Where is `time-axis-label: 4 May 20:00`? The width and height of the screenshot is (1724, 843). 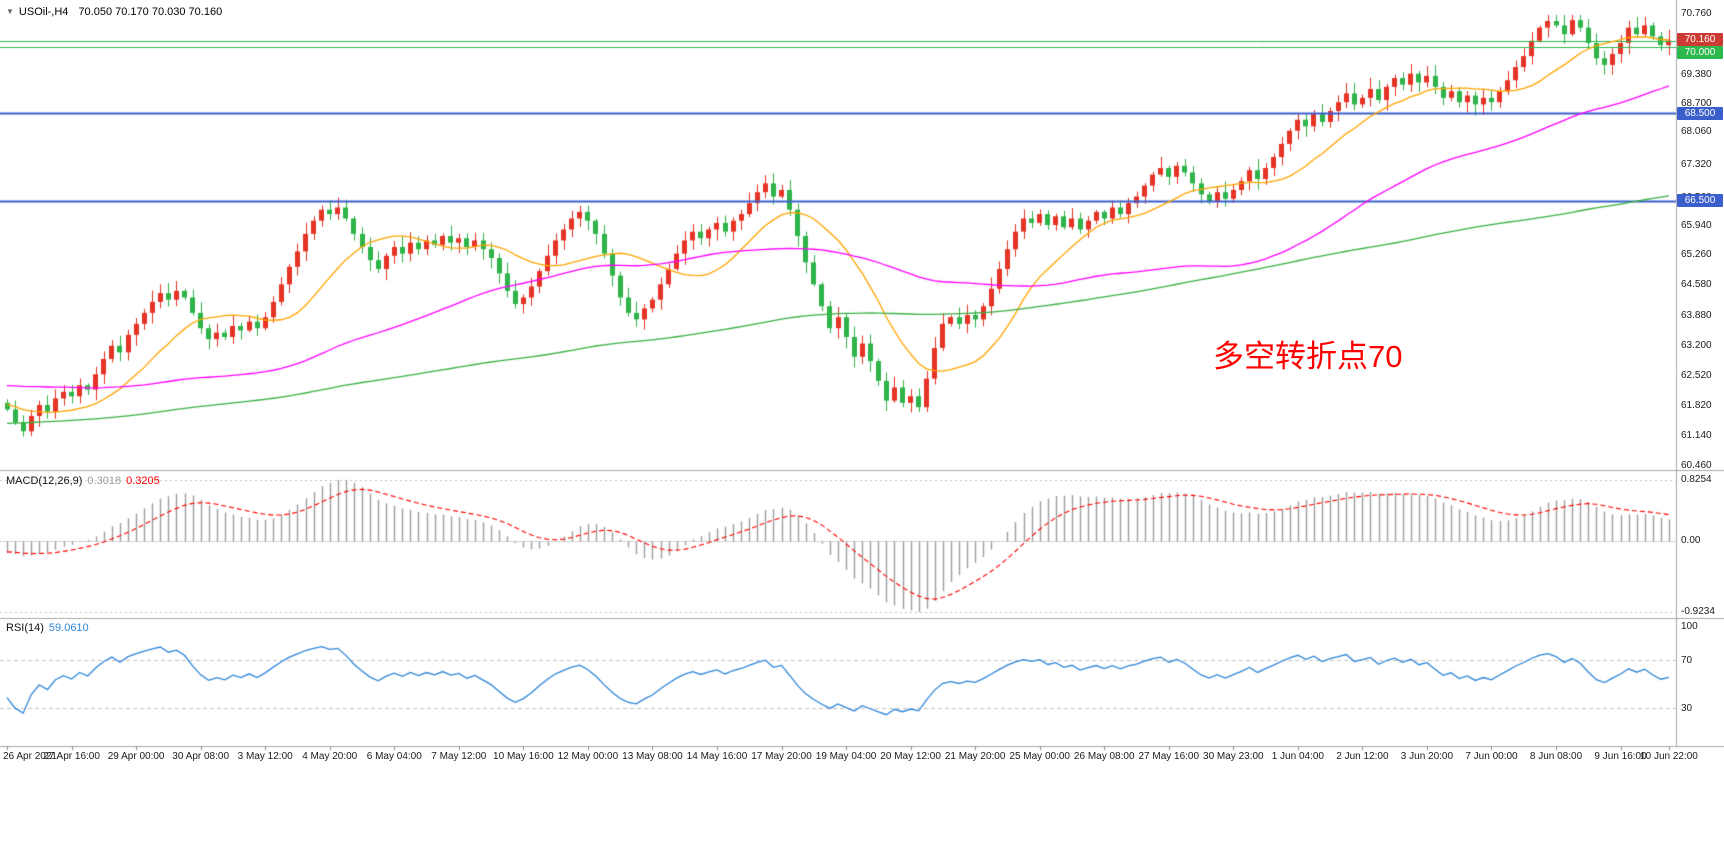
time-axis-label: 4 May 20:00 is located at coordinates (330, 756).